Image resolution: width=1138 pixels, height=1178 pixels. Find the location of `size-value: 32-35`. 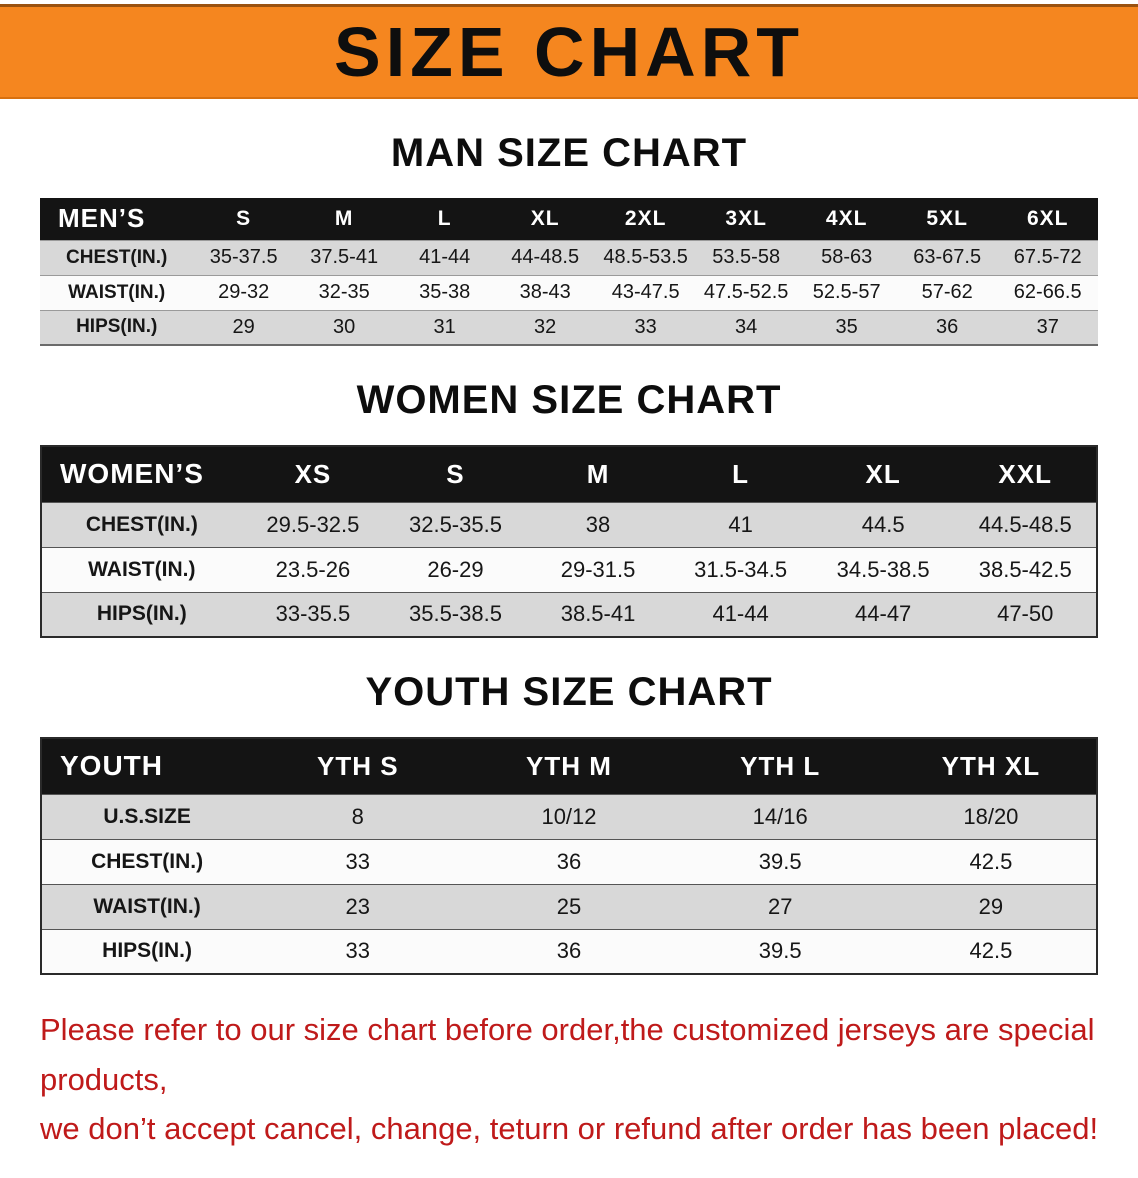

size-value: 32-35 is located at coordinates (344, 292).